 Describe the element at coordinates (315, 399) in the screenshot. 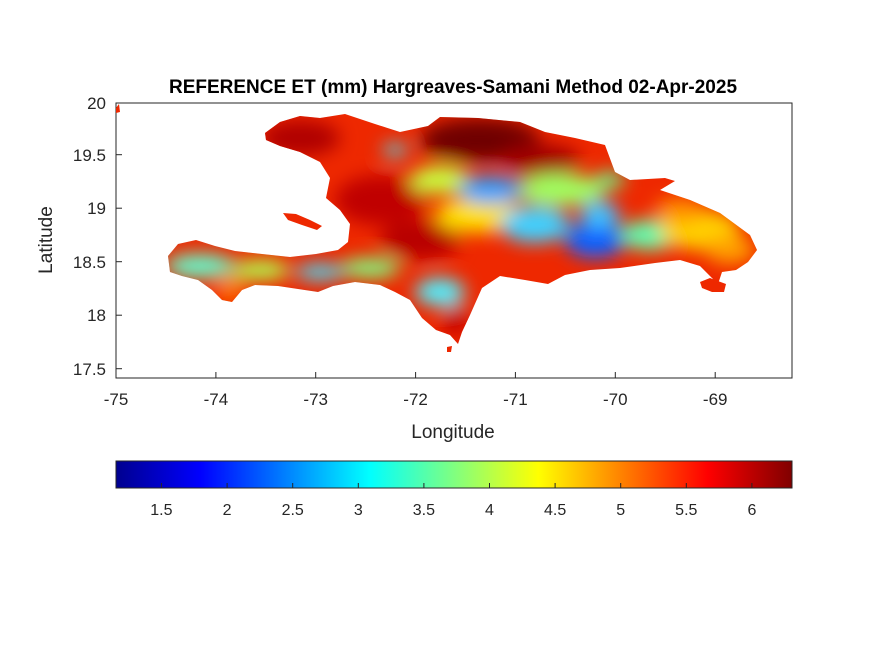

I see `x-tick-label: -73` at that location.